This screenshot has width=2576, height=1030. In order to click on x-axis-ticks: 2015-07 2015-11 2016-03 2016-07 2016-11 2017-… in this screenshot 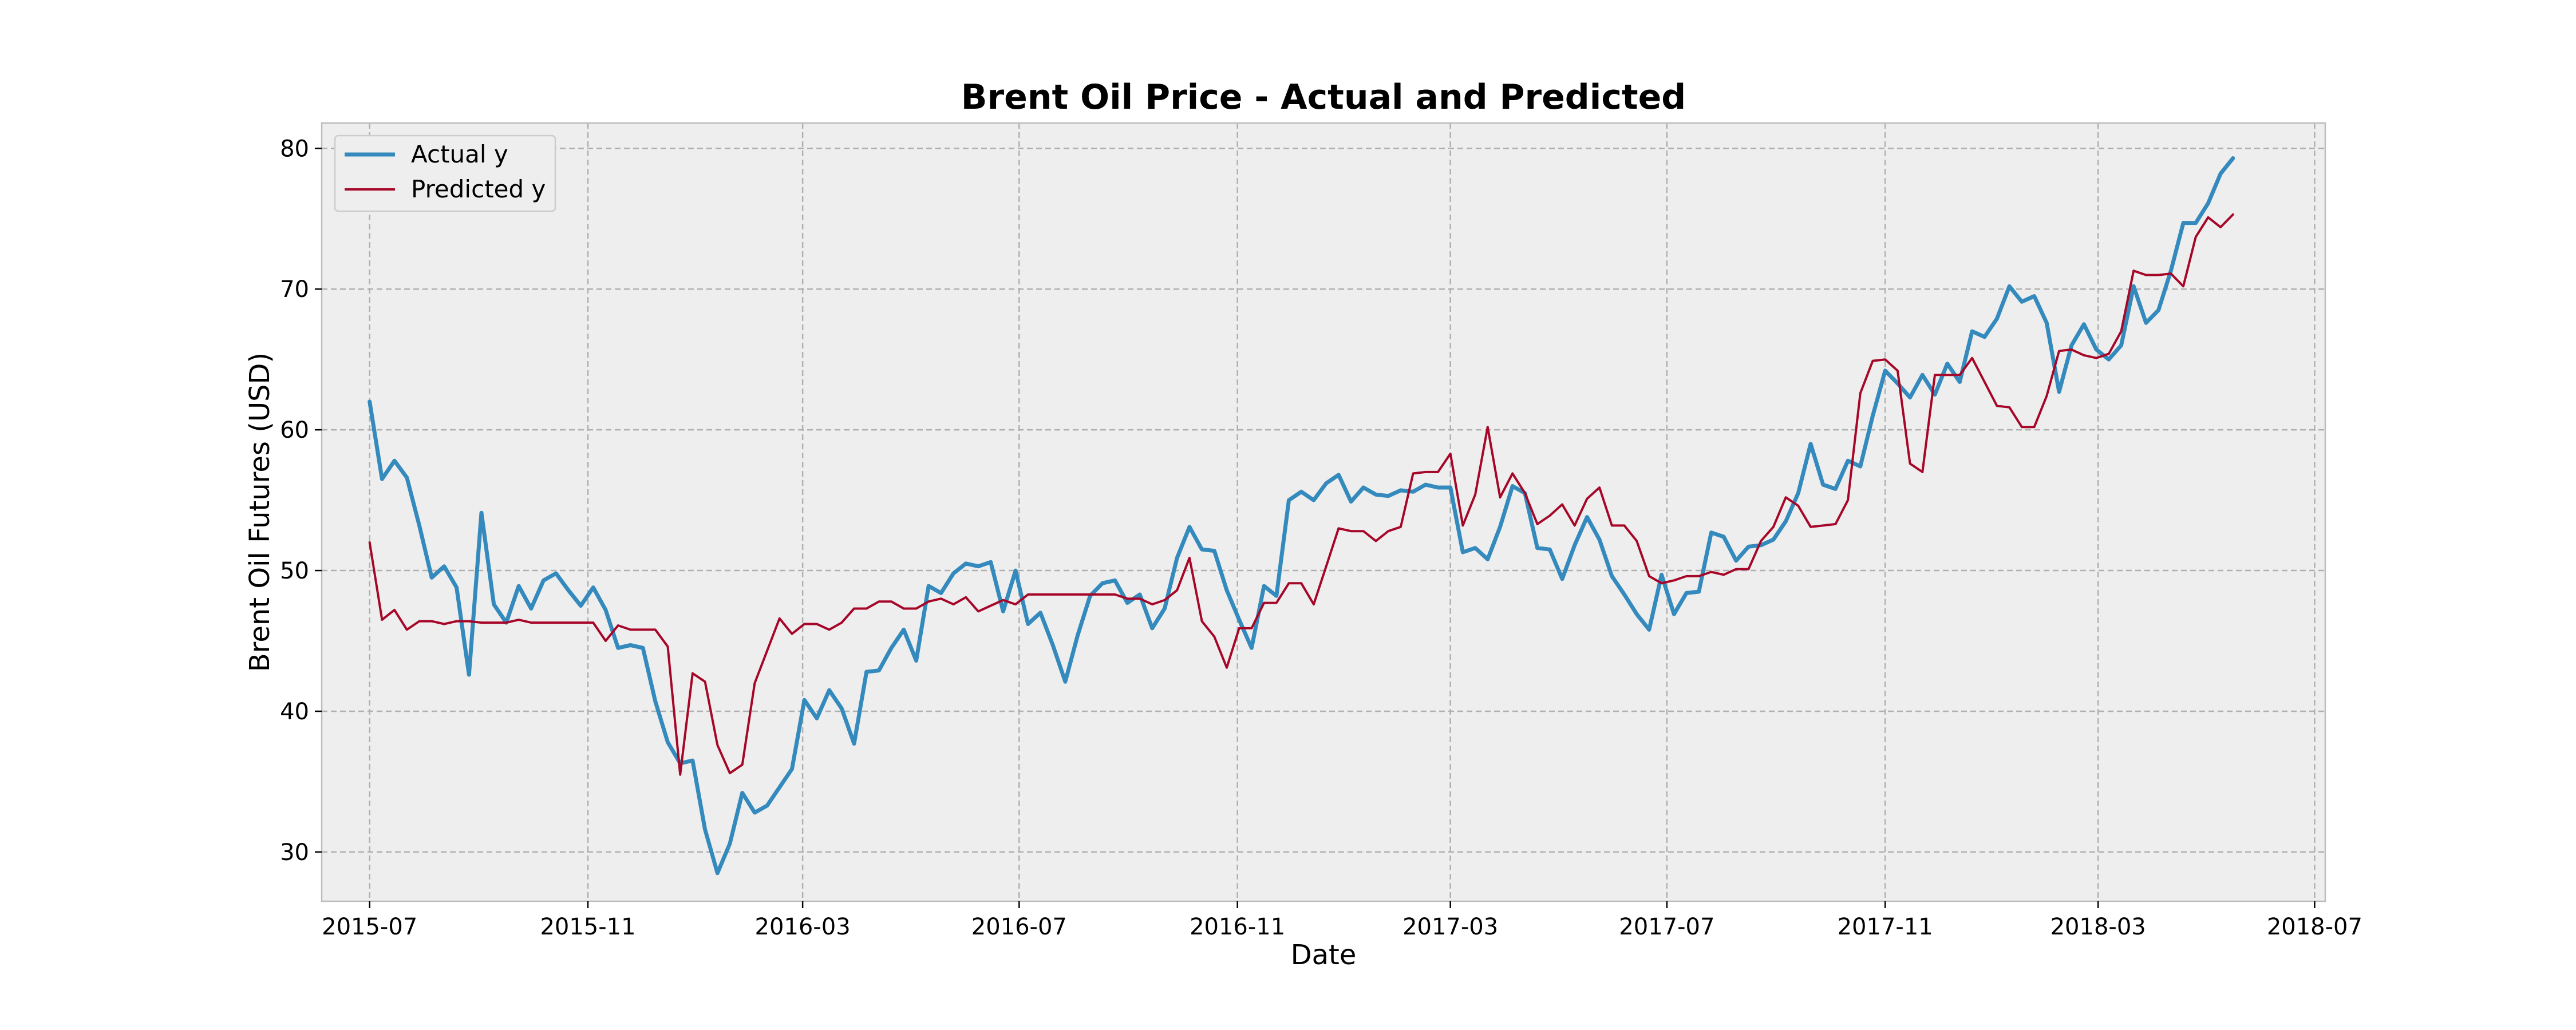, I will do `click(1342, 920)`.